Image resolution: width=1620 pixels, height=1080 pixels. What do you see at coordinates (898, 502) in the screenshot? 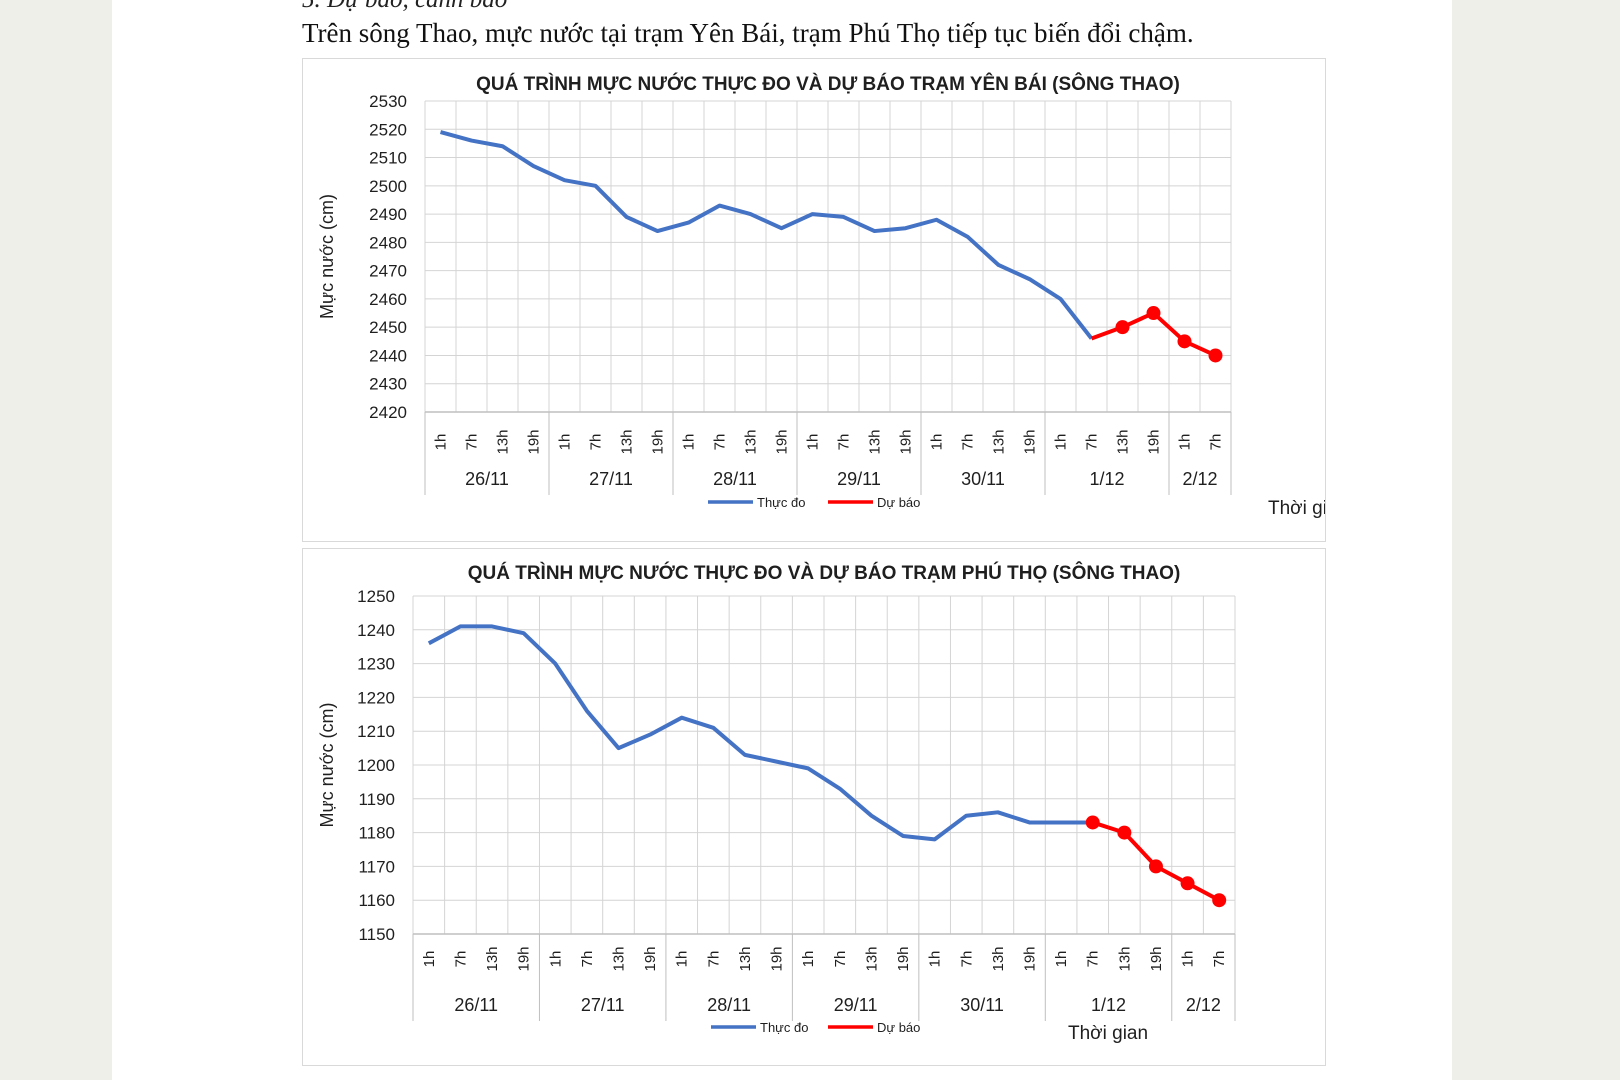
I see `legend-label-forecast: Dự báo` at bounding box center [898, 502].